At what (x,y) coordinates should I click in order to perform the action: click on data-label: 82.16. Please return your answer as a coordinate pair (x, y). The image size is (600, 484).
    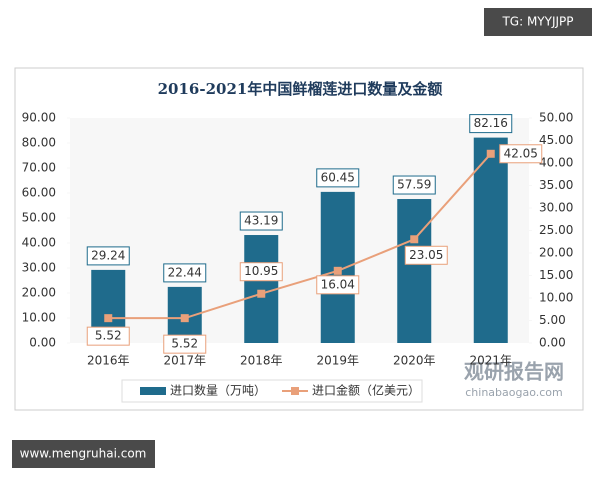
    Looking at the image, I should click on (491, 123).